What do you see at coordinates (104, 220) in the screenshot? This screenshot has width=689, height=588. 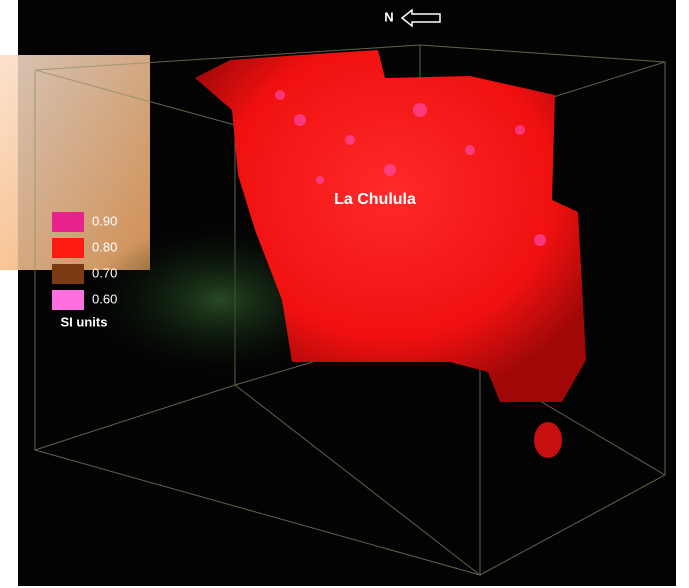 I see `legend-label: 0.90` at bounding box center [104, 220].